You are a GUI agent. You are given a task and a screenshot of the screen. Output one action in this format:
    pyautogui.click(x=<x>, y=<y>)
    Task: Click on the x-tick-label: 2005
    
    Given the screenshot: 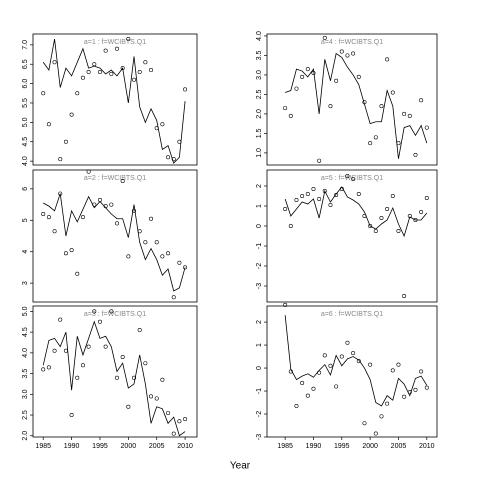 What is the action you would take?
    pyautogui.click(x=399, y=446)
    